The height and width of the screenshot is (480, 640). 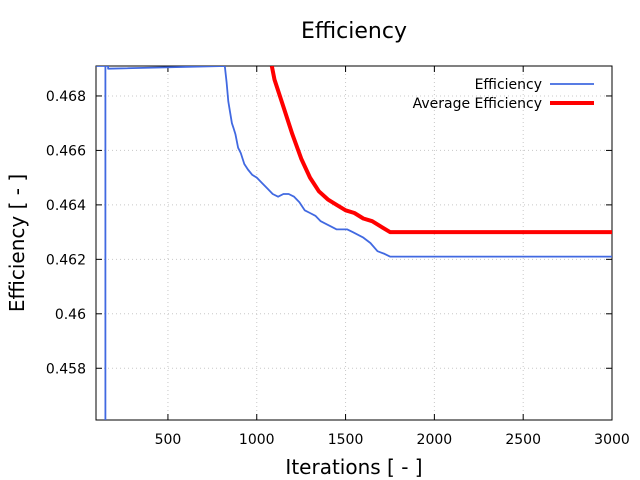 What do you see at coordinates (66, 206) in the screenshot?
I see `y-tick-label: 0.464` at bounding box center [66, 206].